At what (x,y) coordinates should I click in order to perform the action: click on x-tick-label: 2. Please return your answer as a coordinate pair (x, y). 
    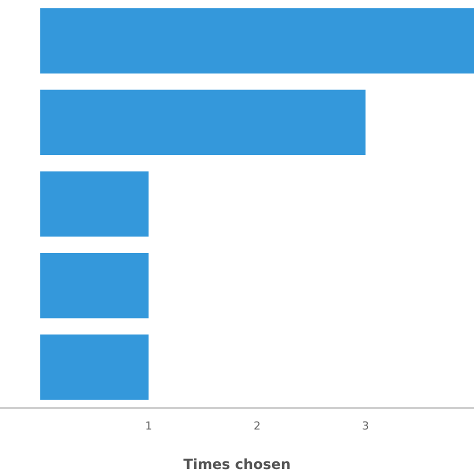
    Looking at the image, I should click on (257, 425).